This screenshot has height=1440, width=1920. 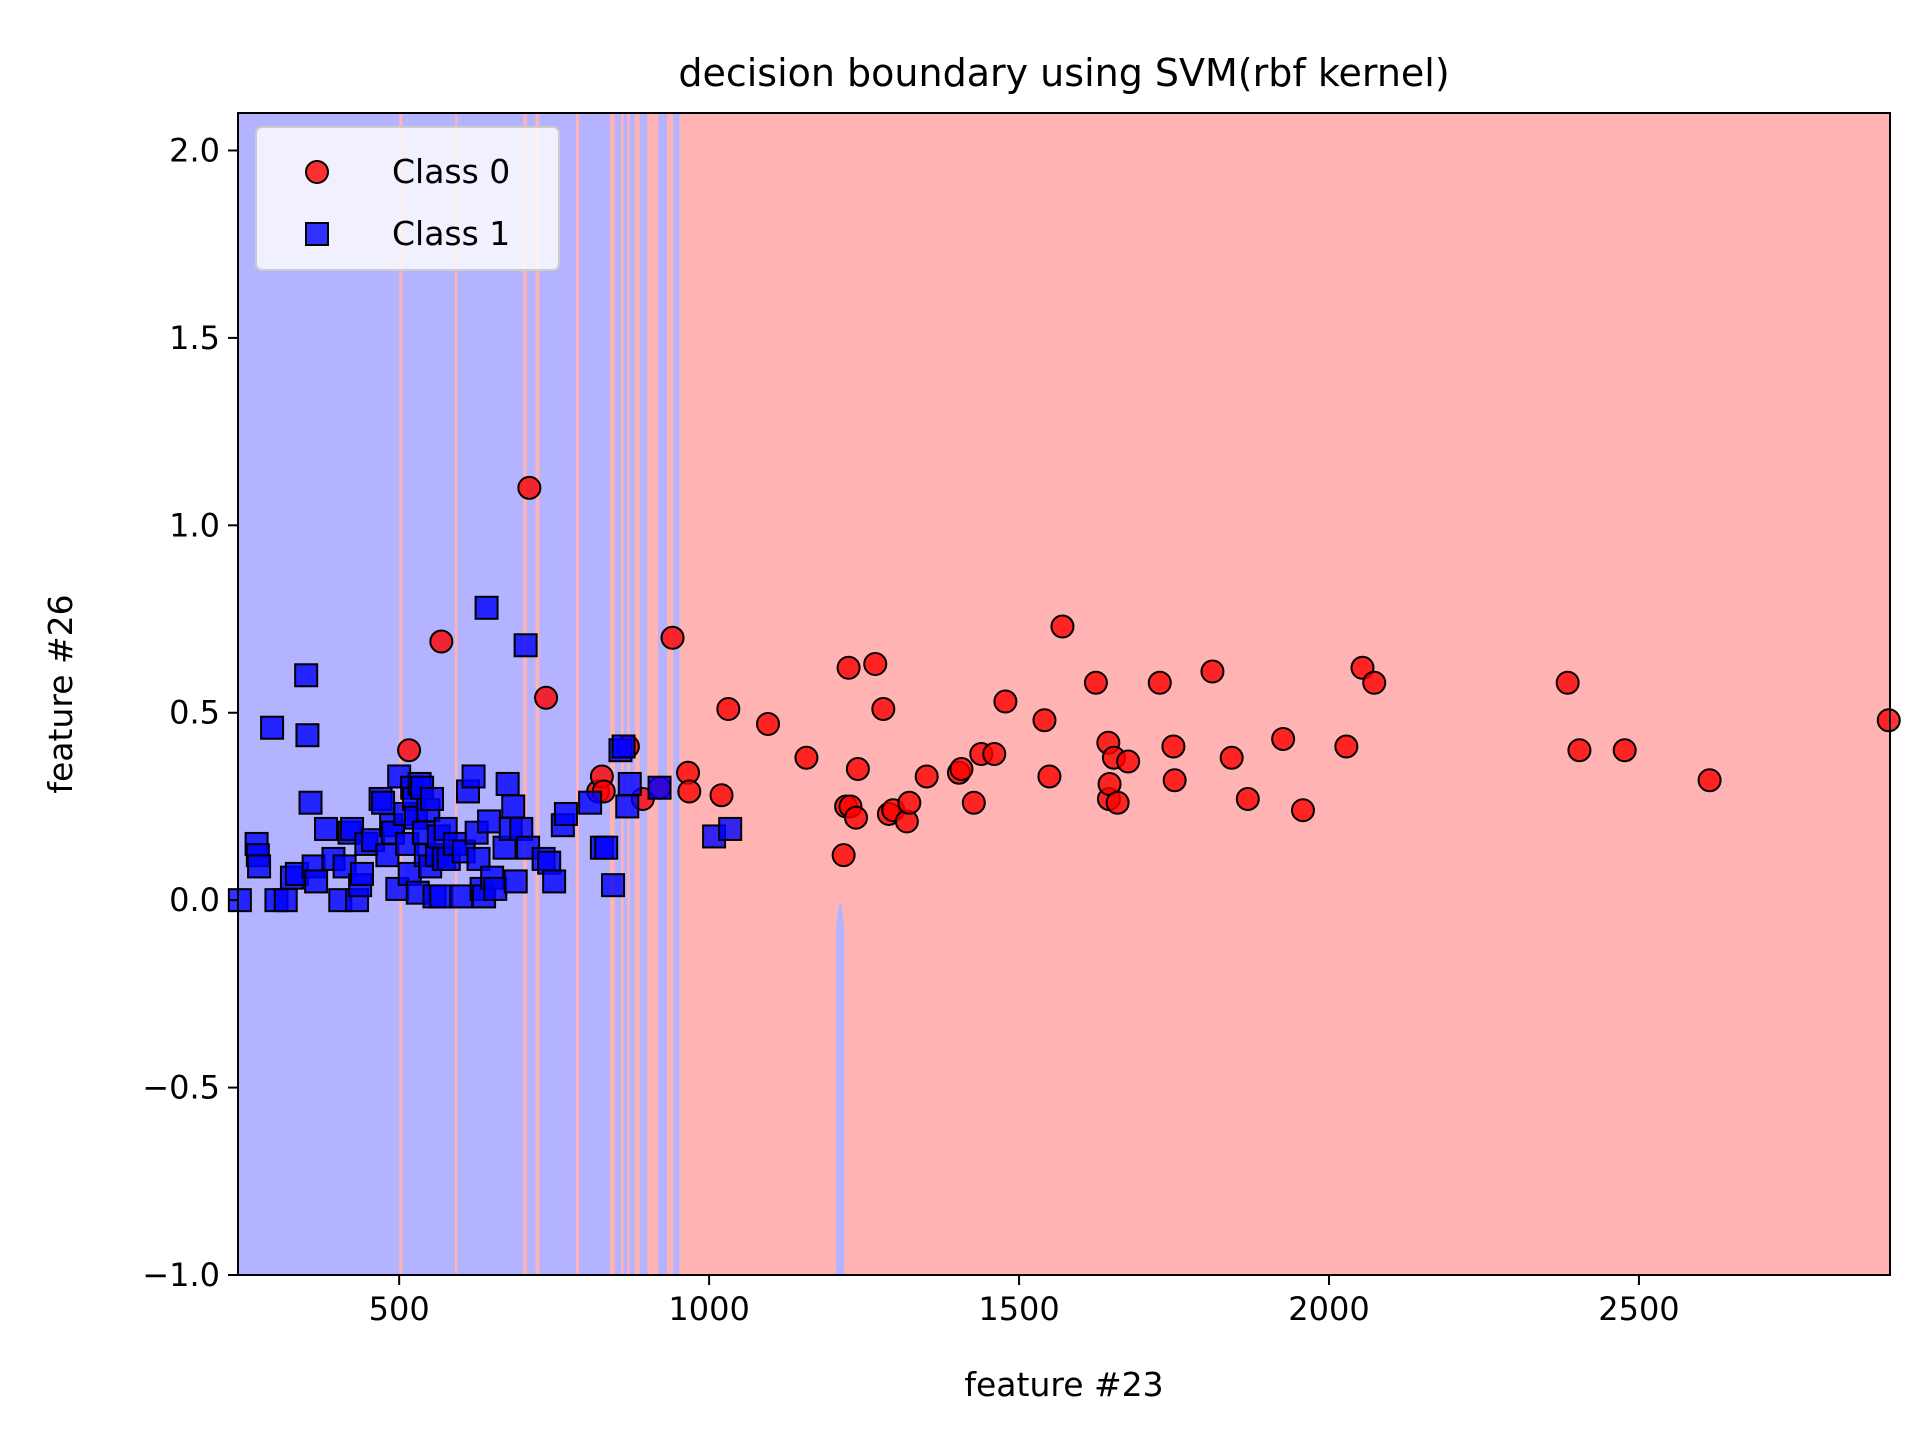 What do you see at coordinates (1638, 1309) in the screenshot?
I see `x-tick-label: 2500` at bounding box center [1638, 1309].